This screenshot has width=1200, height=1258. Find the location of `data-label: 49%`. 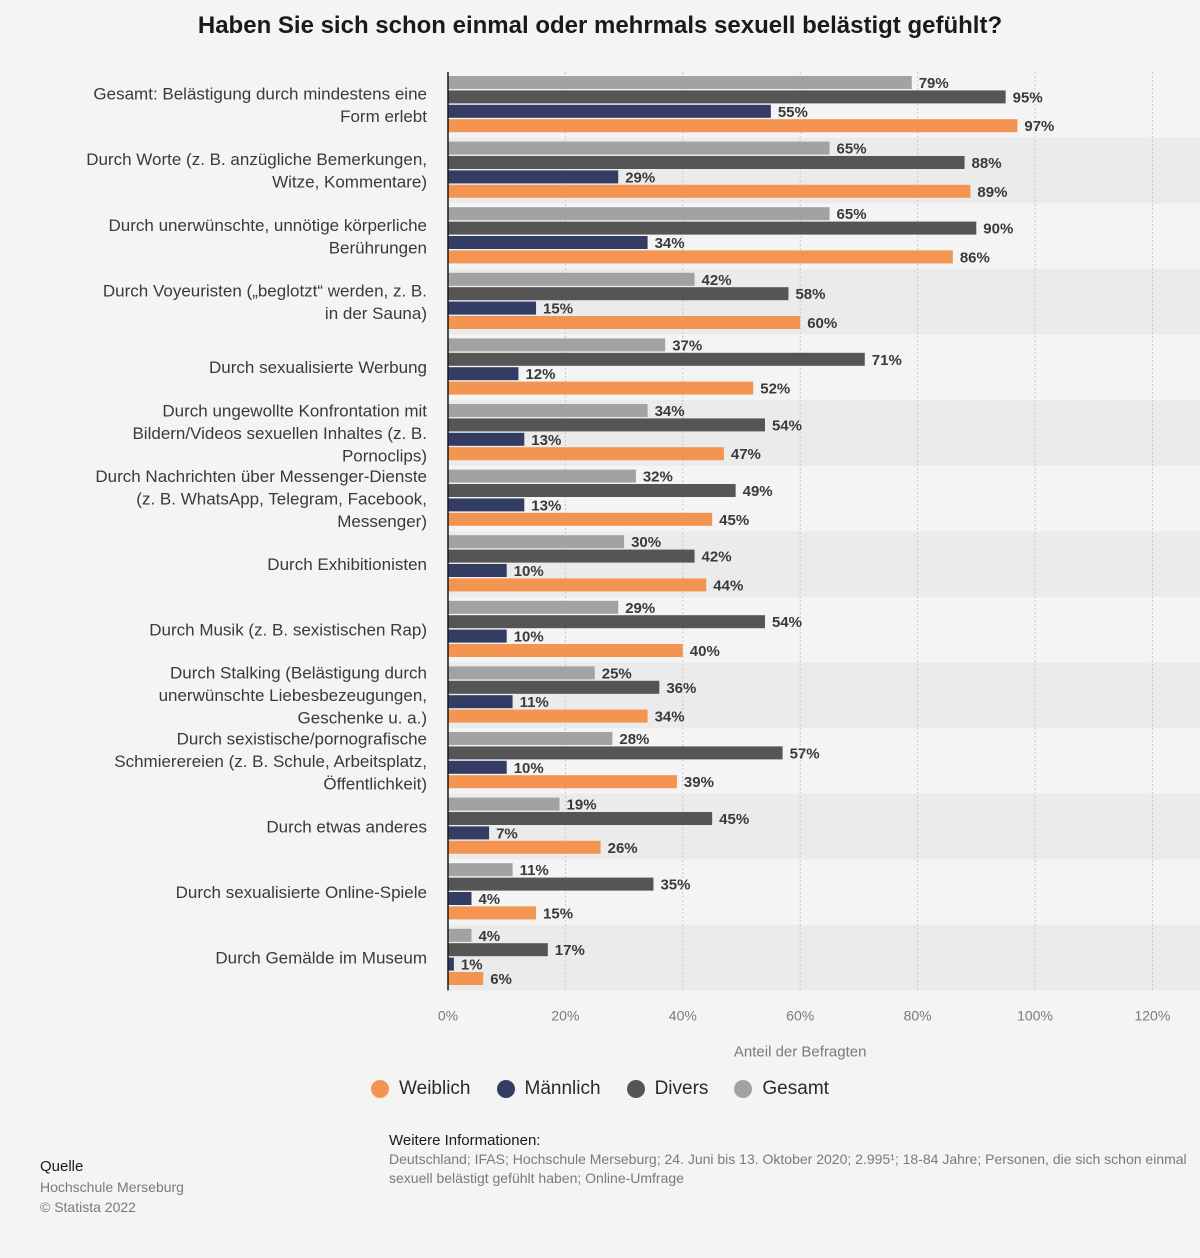

data-label: 49% is located at coordinates (758, 491).